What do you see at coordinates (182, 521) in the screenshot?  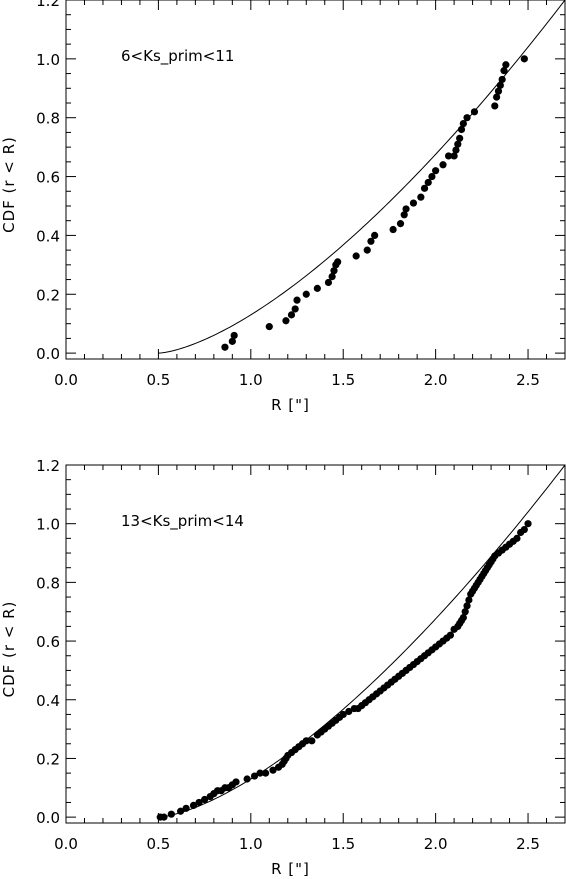 I see `panel-annotation: 13<Ks_prim<14` at bounding box center [182, 521].